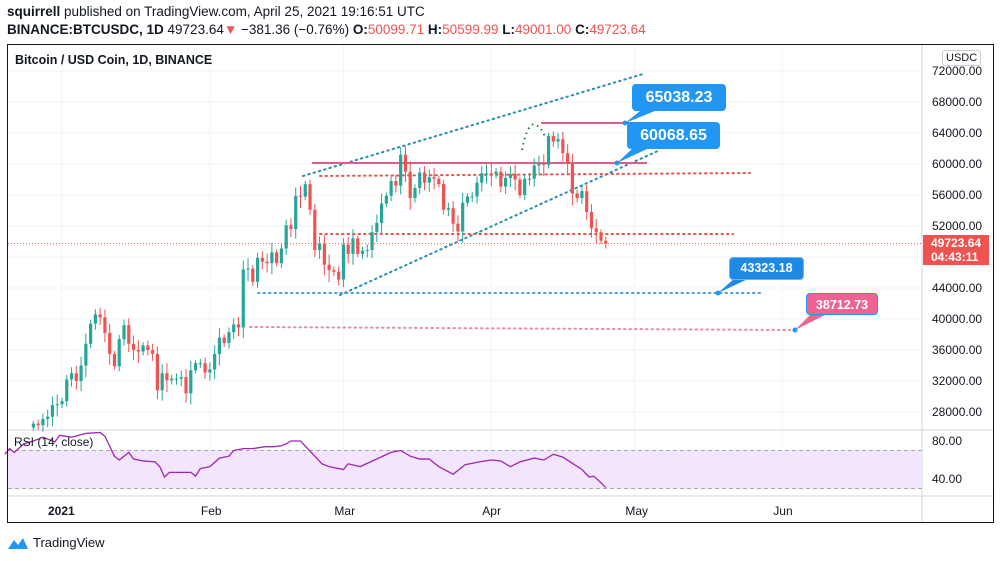 This screenshot has height=561, width=1000. I want to click on tradingview-logo: TradingView, so click(56, 542).